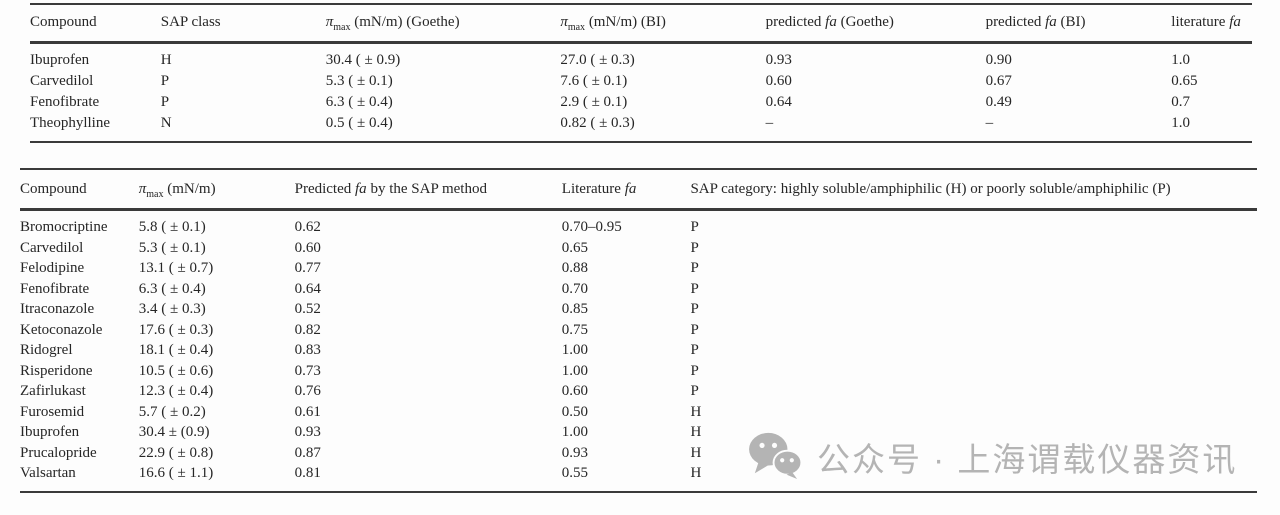  I want to click on cell: Bromocriptine, so click(64, 227).